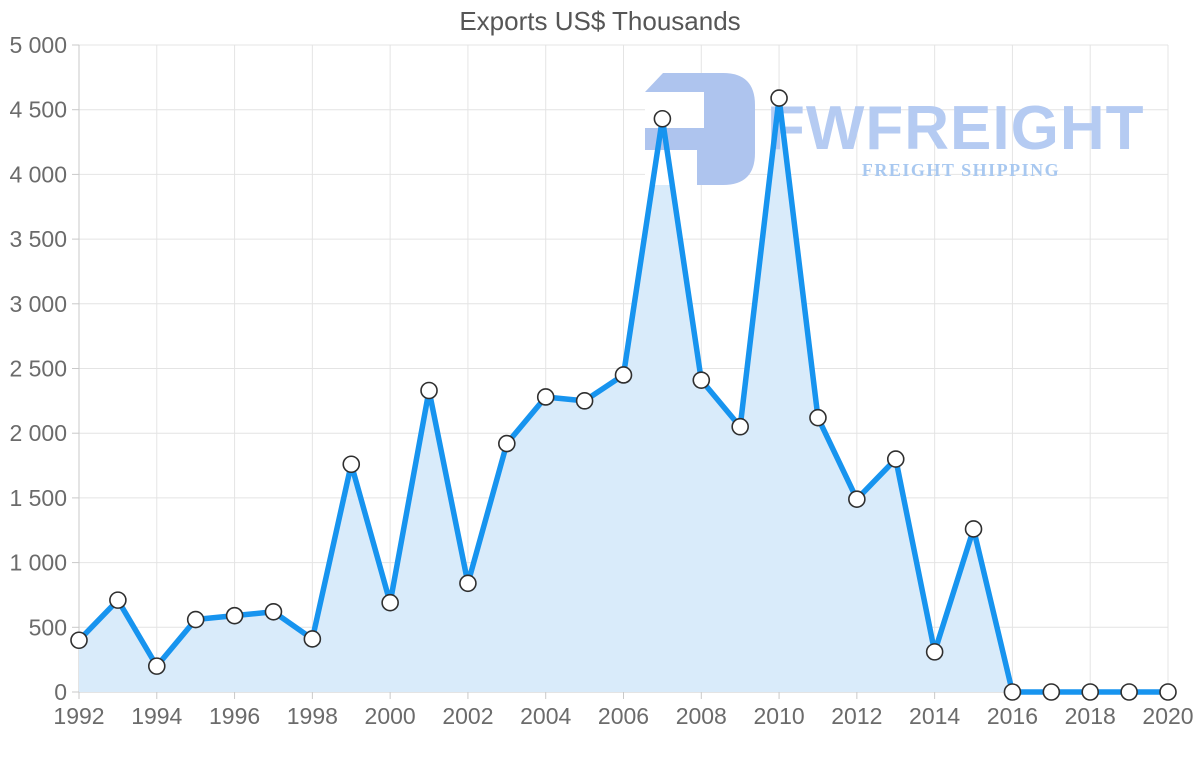 This screenshot has height=763, width=1200. What do you see at coordinates (623, 716) in the screenshot?
I see `x-axis-label: 2006` at bounding box center [623, 716].